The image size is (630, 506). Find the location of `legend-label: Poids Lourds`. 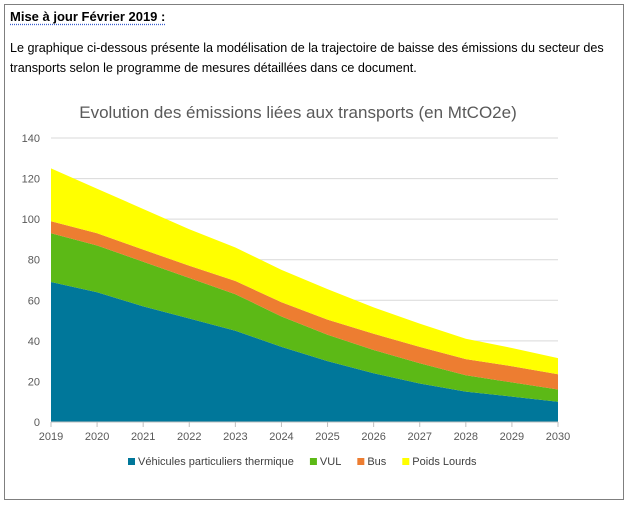

legend-label: Poids Lourds is located at coordinates (444, 462).